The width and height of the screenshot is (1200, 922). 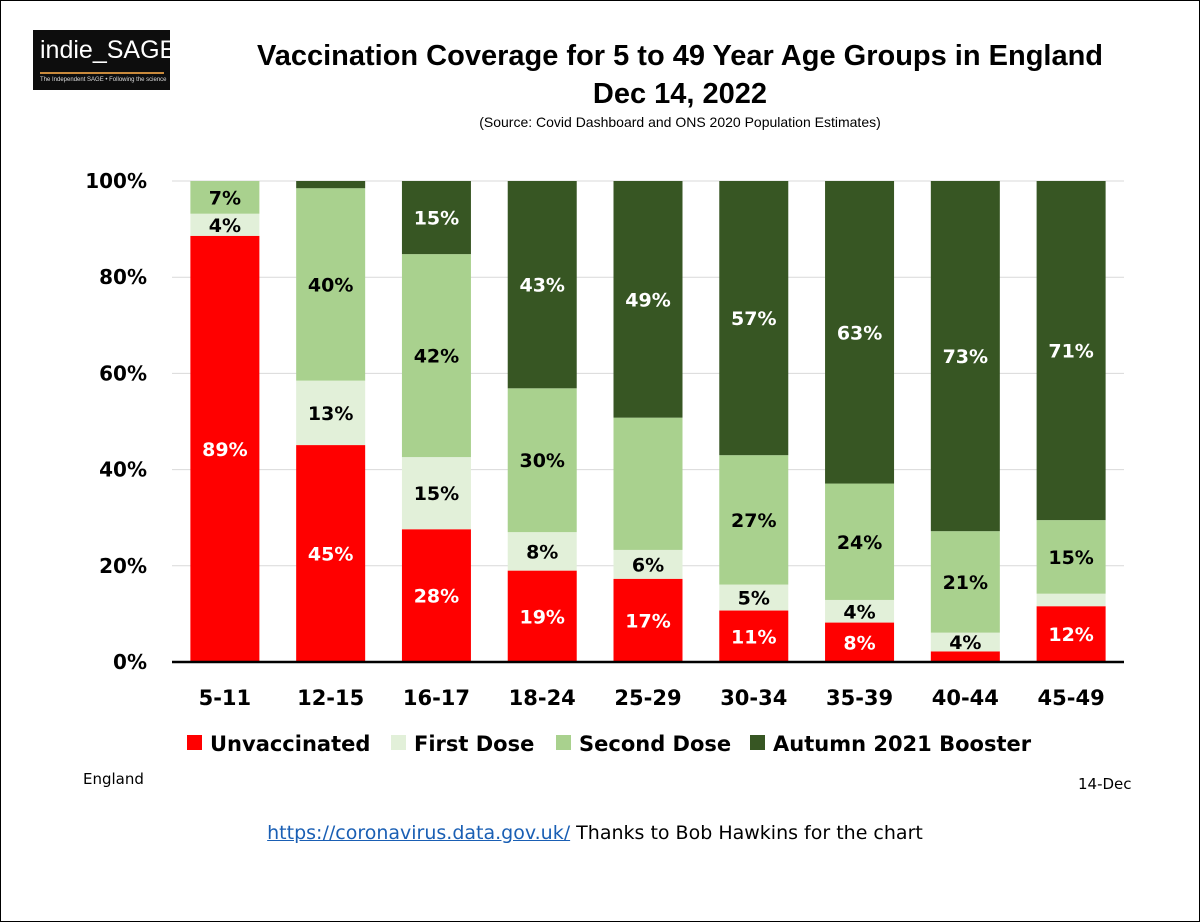 I want to click on data-label: 12%, so click(x=1070, y=635).